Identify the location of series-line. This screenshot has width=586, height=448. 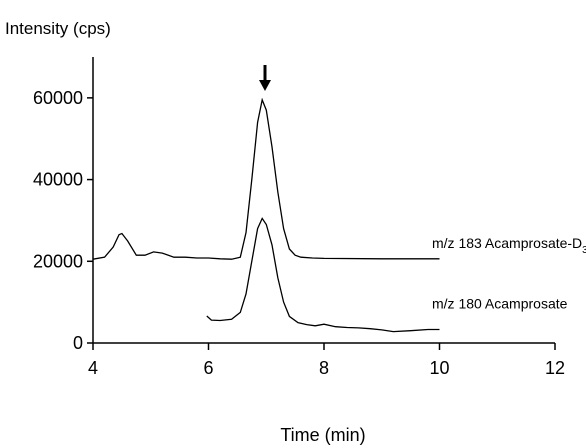
(323, 275).